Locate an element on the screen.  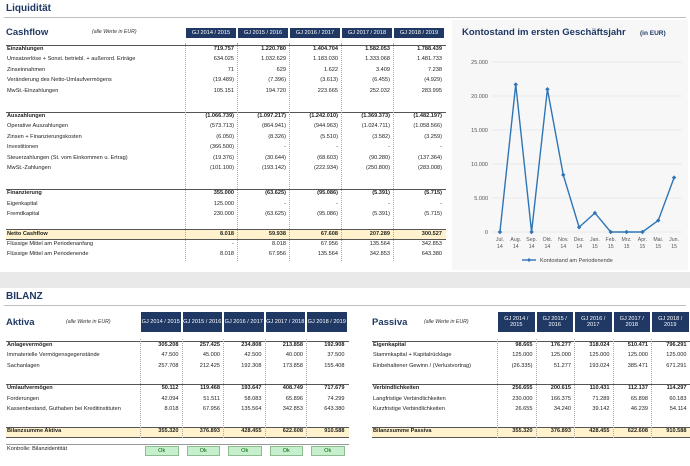
cell-value: (1.066.739) is located at coordinates (219, 116).